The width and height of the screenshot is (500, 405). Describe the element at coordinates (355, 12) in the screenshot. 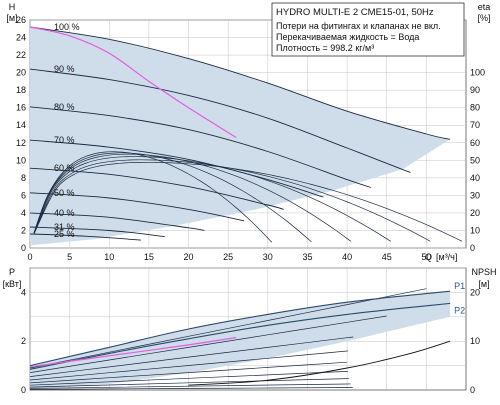

I see `chart-title: HYDRO MULTI-E 2 CME15-01, 50Hz` at that location.